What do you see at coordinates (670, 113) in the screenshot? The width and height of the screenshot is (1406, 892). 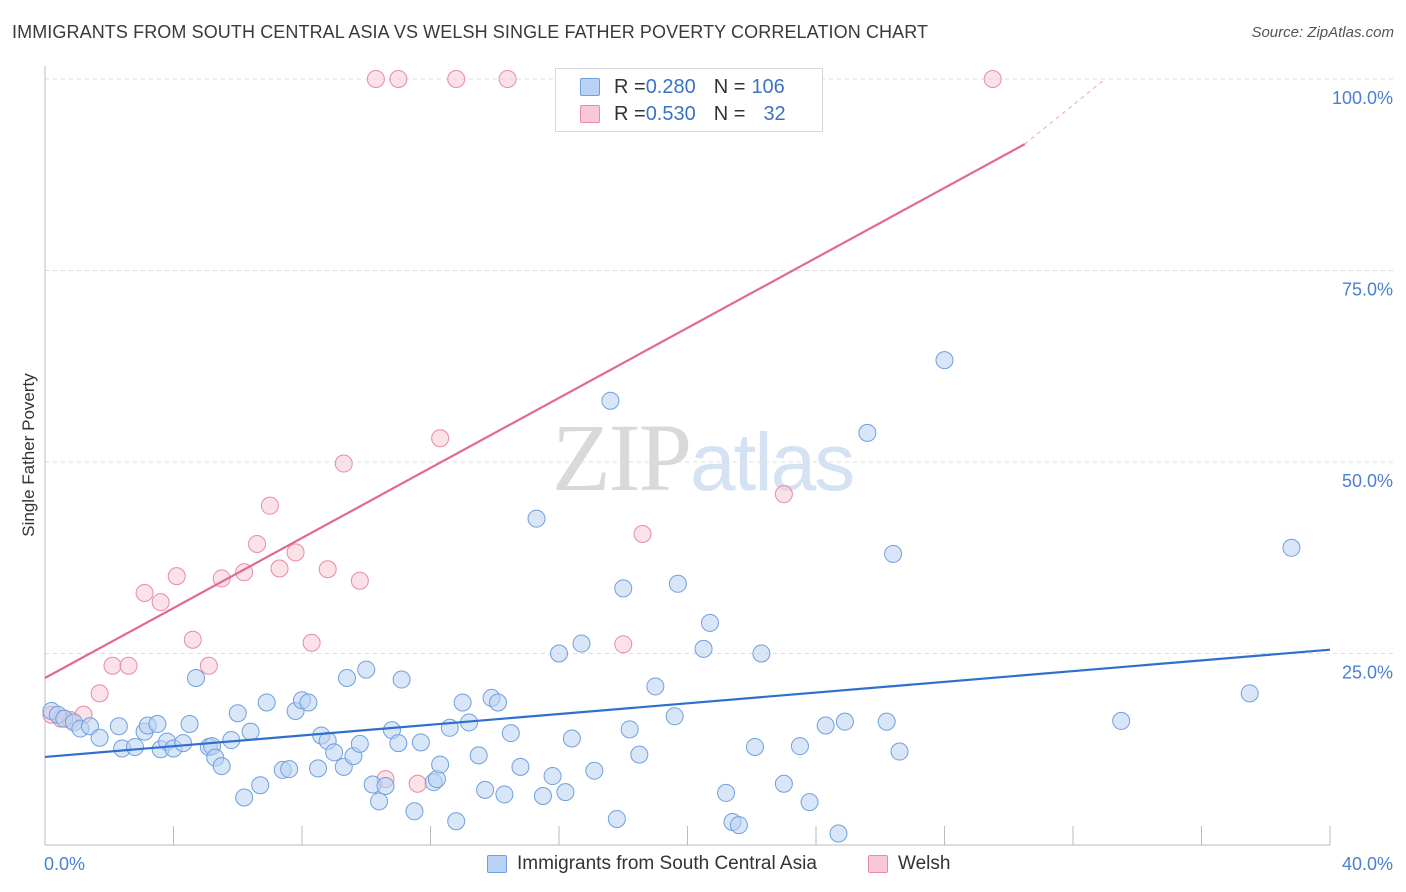 I see `legend-r-value: 0.530` at bounding box center [670, 113].